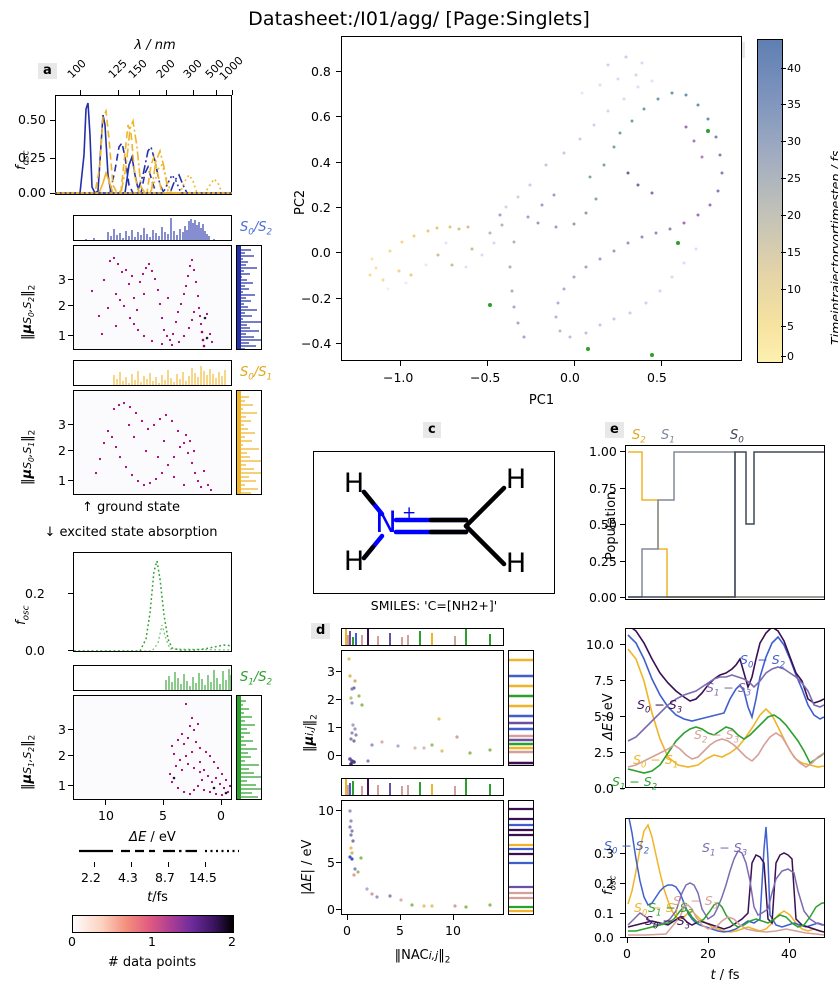 This screenshot has height=985, width=838. Describe the element at coordinates (600, 644) in the screenshot. I see `de-ytick-10.0: 10.0` at that location.